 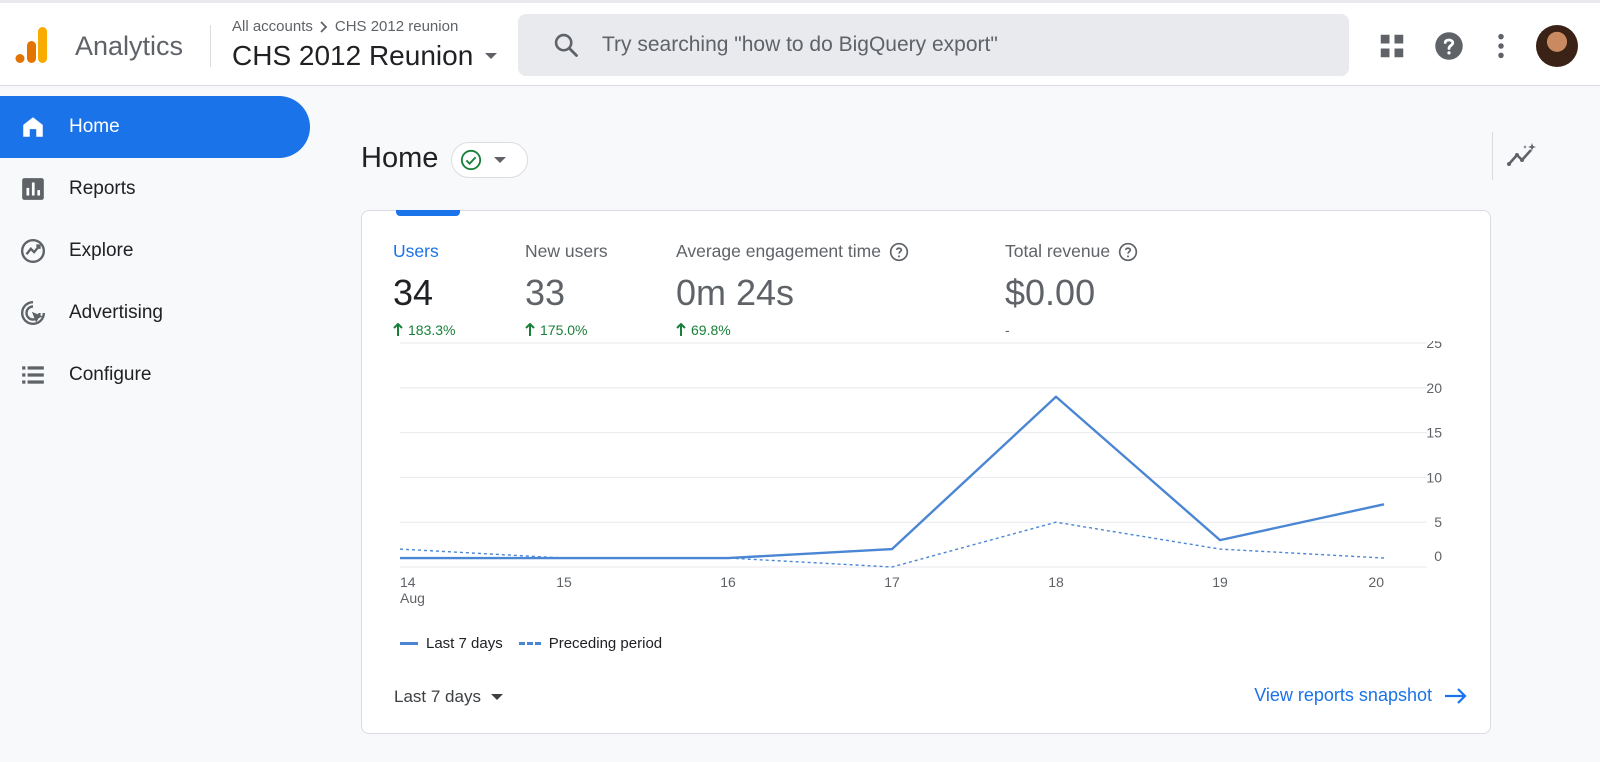 What do you see at coordinates (605, 643) in the screenshot?
I see `legend-label: Preceding period` at bounding box center [605, 643].